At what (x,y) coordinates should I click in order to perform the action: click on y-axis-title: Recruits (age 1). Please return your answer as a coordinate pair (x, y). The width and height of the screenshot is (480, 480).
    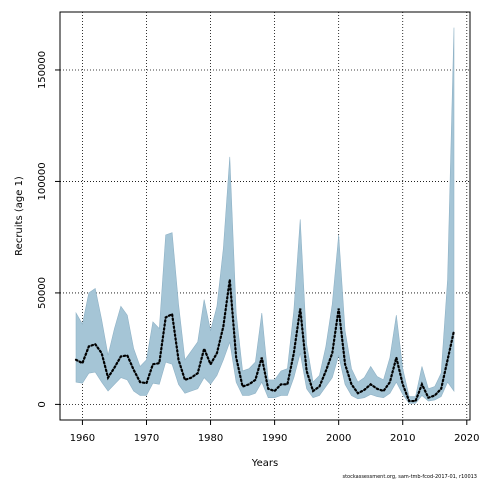
    Looking at the image, I should click on (19, 216).